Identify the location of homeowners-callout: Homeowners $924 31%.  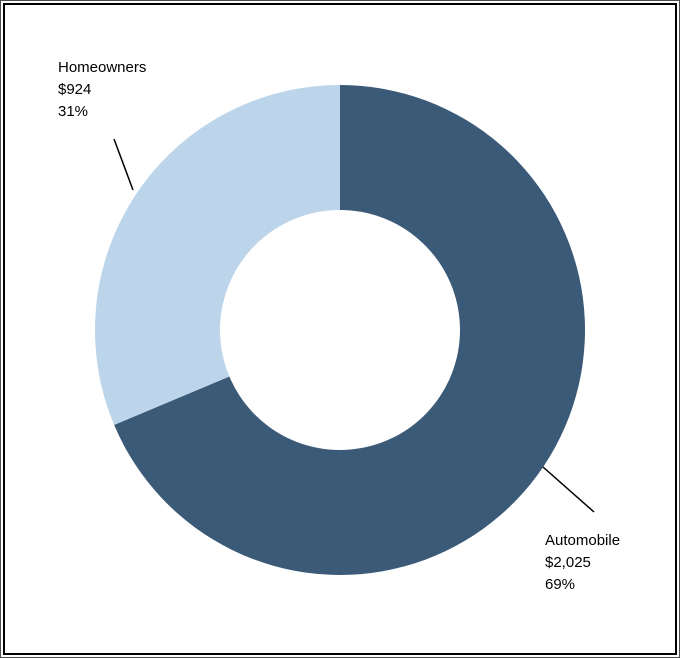
(102, 90).